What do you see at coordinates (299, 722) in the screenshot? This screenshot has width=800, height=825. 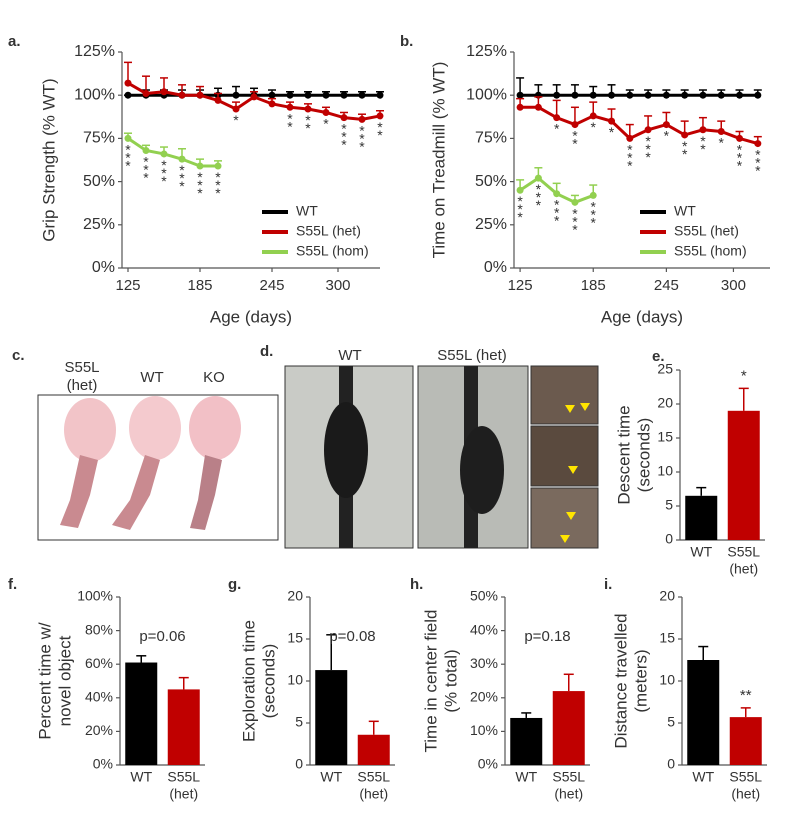 I see `y-tick-label: 5` at bounding box center [299, 722].